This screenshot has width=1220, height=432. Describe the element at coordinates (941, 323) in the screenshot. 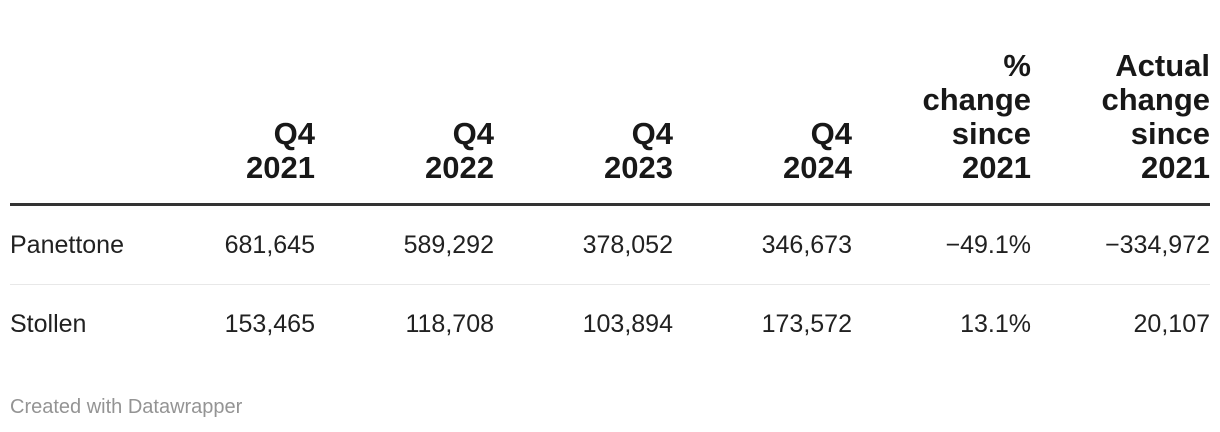

I see `cell-pct-change: 13.1%` at that location.